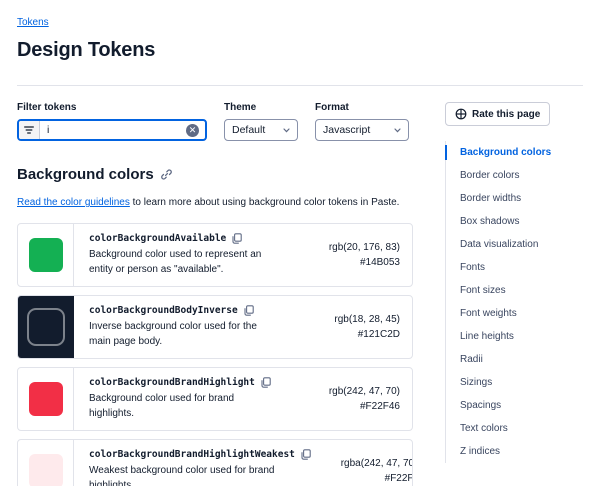 The height and width of the screenshot is (486, 600). What do you see at coordinates (490, 221) in the screenshot?
I see `toc-item-label: Box shadows` at bounding box center [490, 221].